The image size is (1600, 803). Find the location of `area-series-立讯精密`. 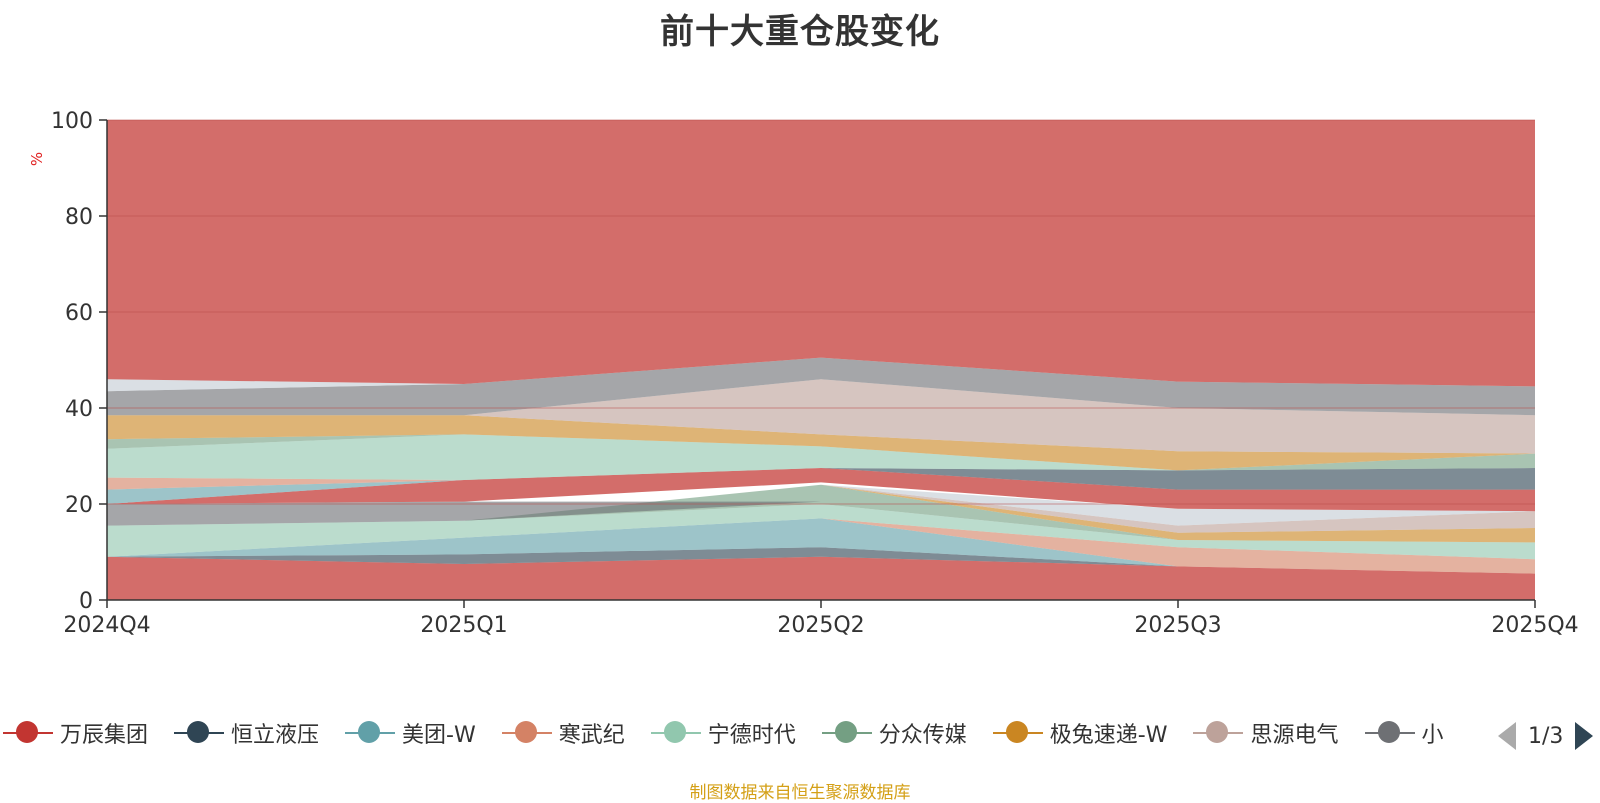

area-series-立讯精密 is located at coordinates (821, 416).